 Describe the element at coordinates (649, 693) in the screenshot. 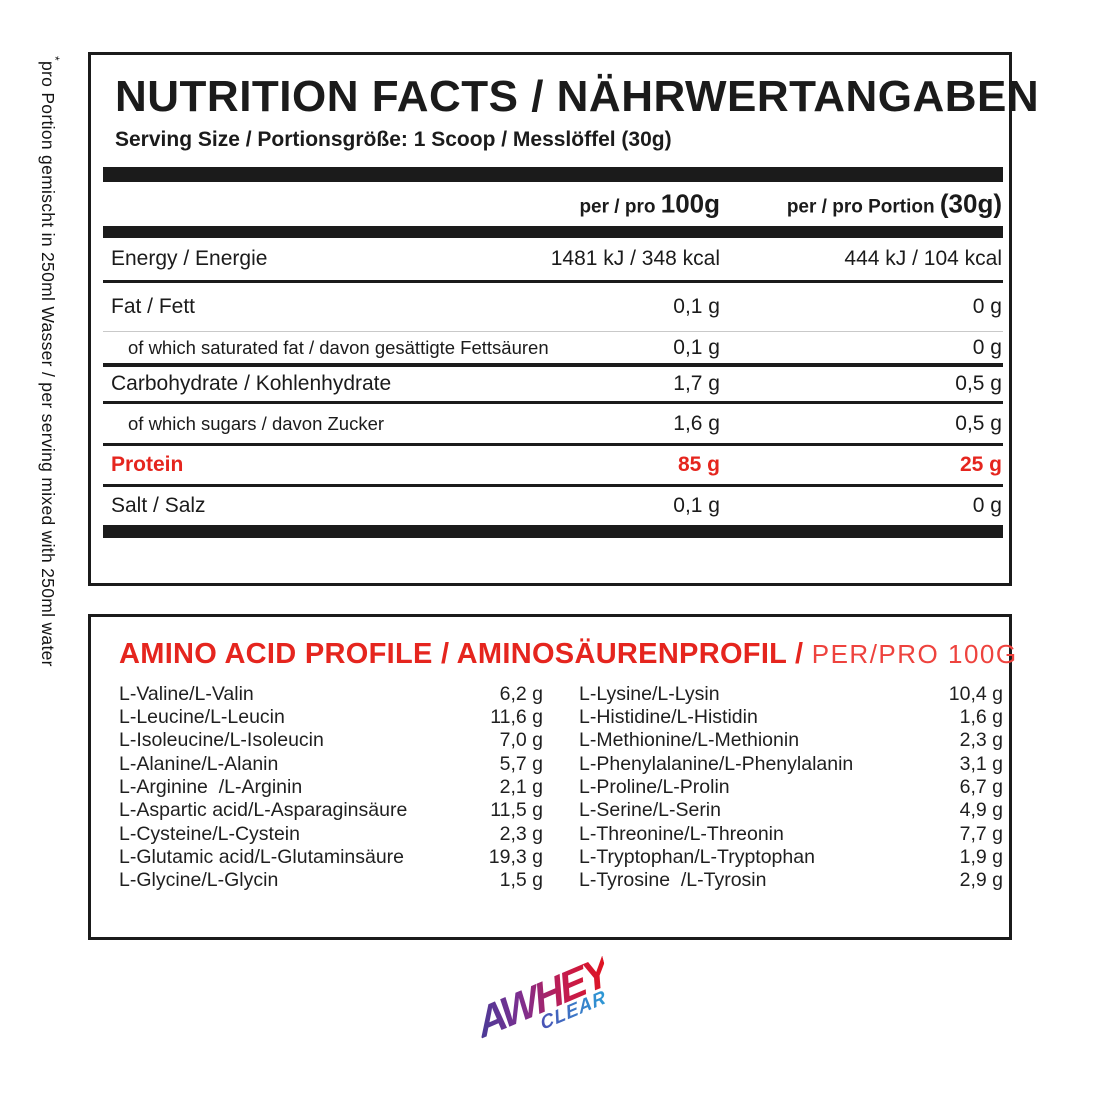

I see `amino-label: L-Lysine/L-Lysin` at that location.